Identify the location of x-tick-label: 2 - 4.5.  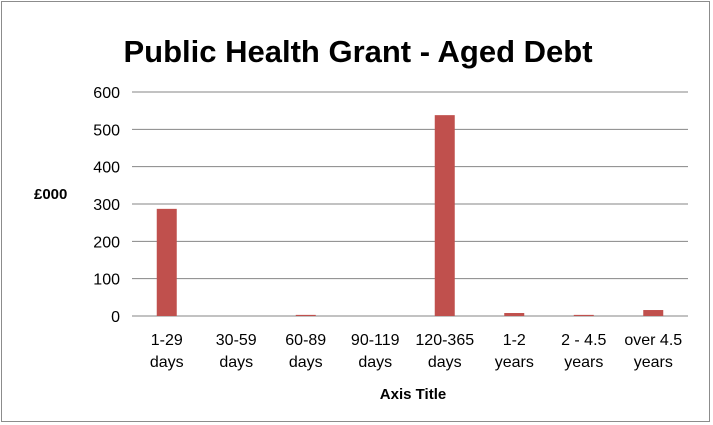
(583, 340).